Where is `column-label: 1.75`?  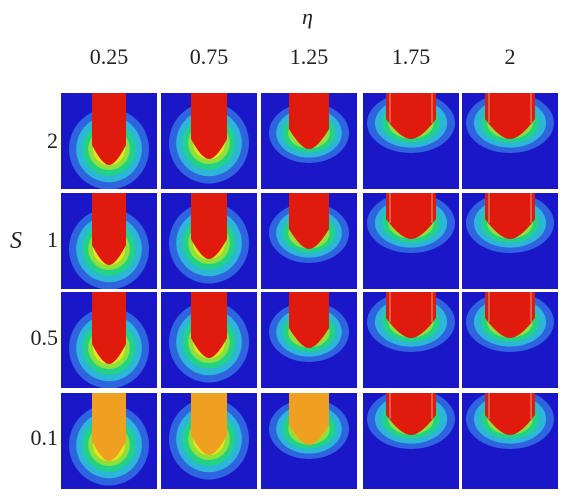
column-label: 1.75 is located at coordinates (411, 56).